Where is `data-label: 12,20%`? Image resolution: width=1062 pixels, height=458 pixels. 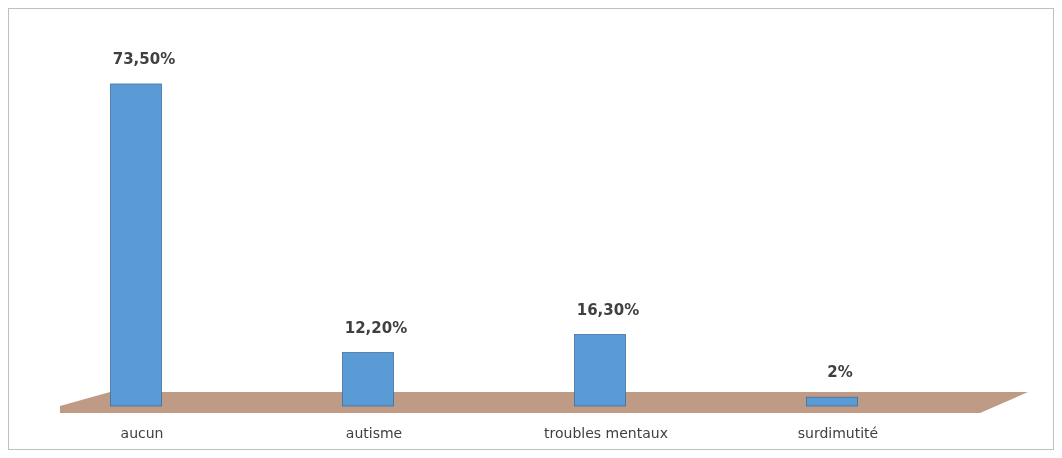 data-label: 12,20% is located at coordinates (376, 327).